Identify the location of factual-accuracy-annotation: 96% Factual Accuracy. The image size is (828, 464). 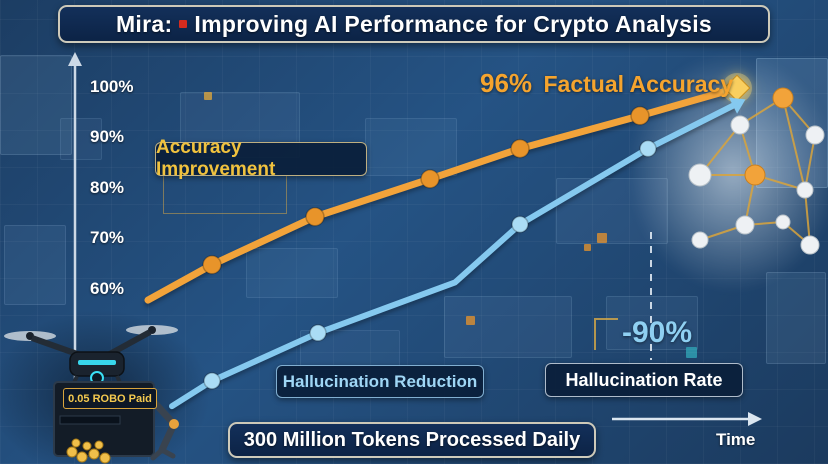
(606, 83).